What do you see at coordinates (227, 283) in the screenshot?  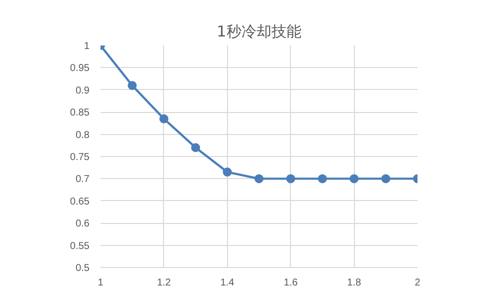 I see `x-tick-label: 1.4` at bounding box center [227, 283].